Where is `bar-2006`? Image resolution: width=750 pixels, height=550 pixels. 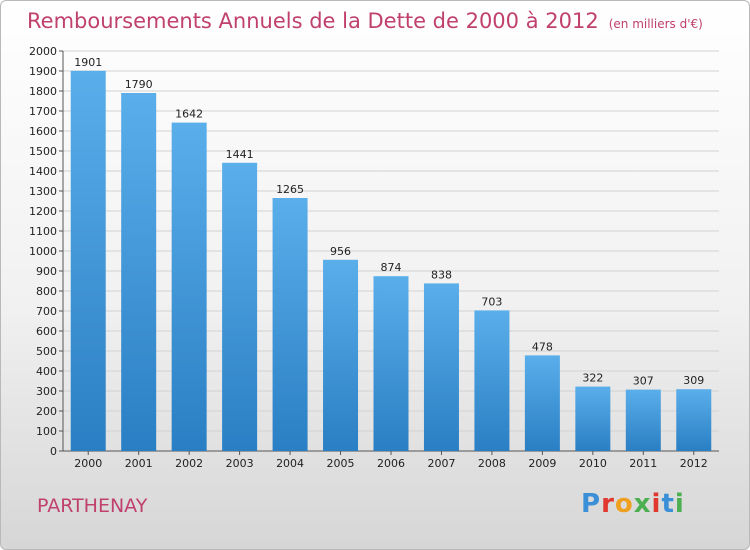
bar-2006 is located at coordinates (391, 363).